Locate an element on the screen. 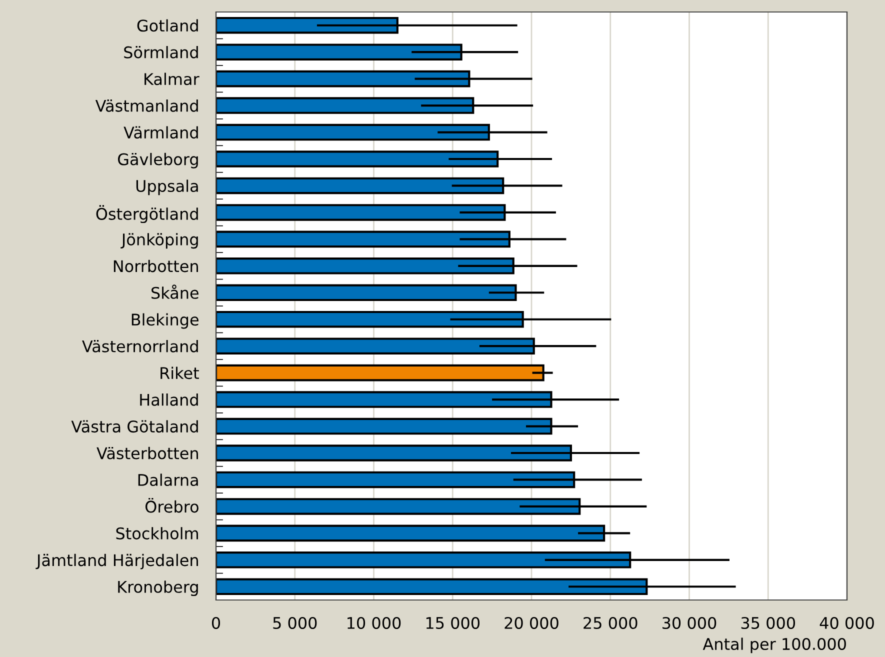 Image resolution: width=885 pixels, height=657 pixels. x-axis-title: Antal per 100.000 is located at coordinates (774, 646).